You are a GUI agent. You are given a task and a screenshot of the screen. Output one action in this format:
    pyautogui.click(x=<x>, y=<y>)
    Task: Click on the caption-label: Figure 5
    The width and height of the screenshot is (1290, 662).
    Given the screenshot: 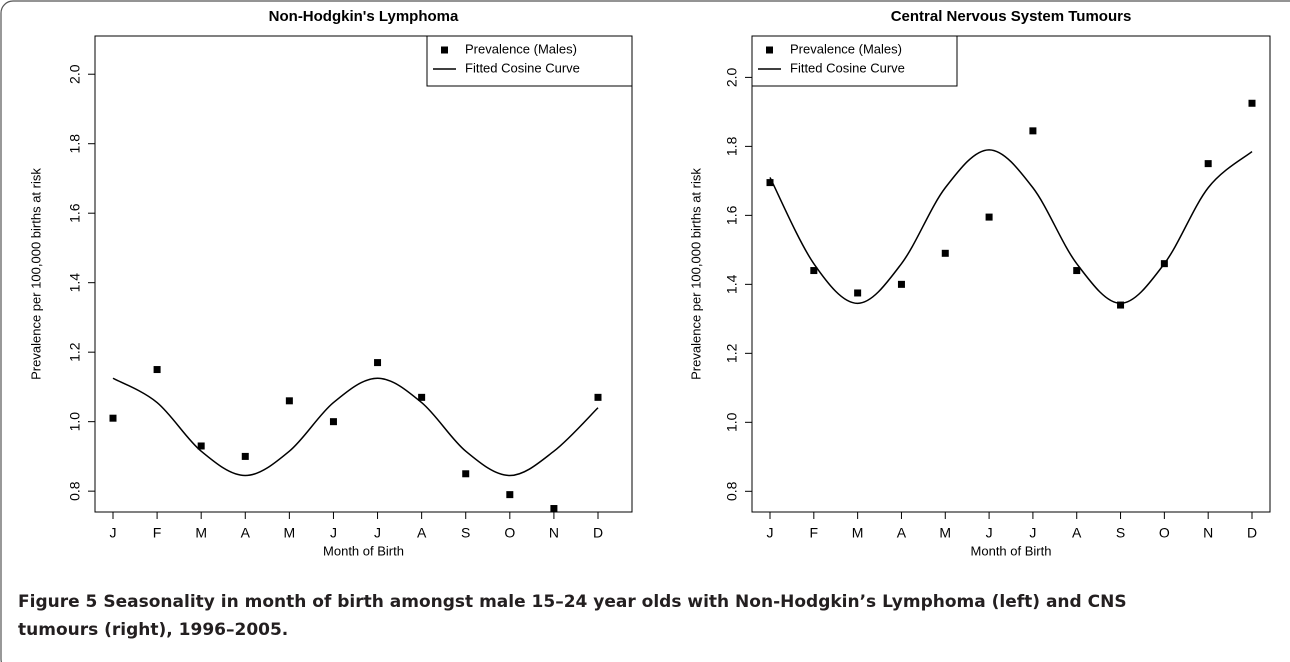 What is the action you would take?
    pyautogui.click(x=58, y=602)
    